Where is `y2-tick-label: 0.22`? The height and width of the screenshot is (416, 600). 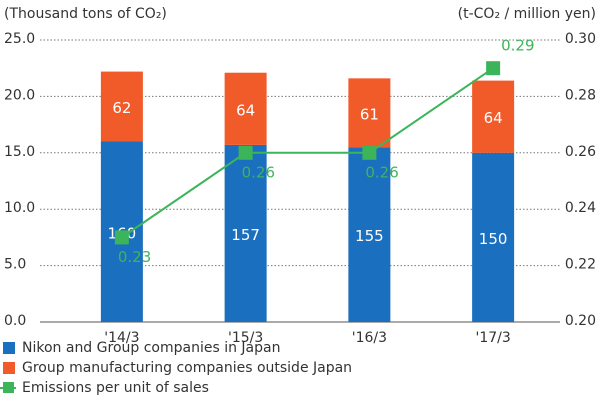
y2-tick-label: 0.22 is located at coordinates (580, 265).